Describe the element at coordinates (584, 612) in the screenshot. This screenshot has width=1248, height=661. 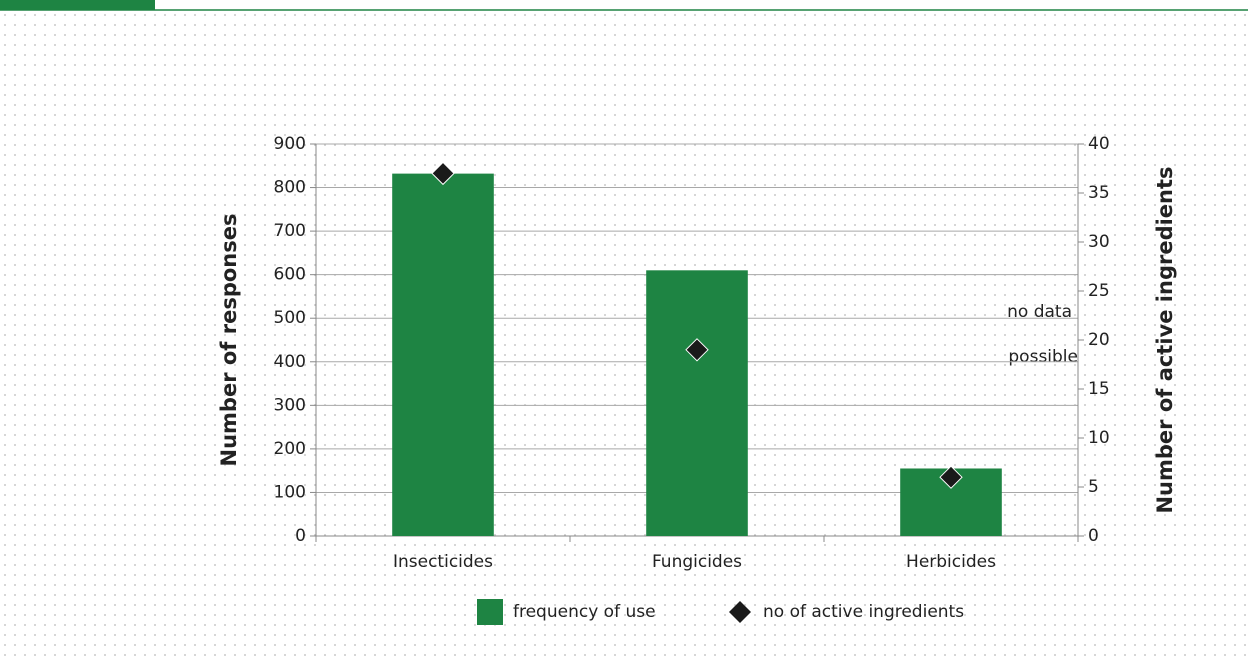
I see `legend-label: frequency of use` at that location.